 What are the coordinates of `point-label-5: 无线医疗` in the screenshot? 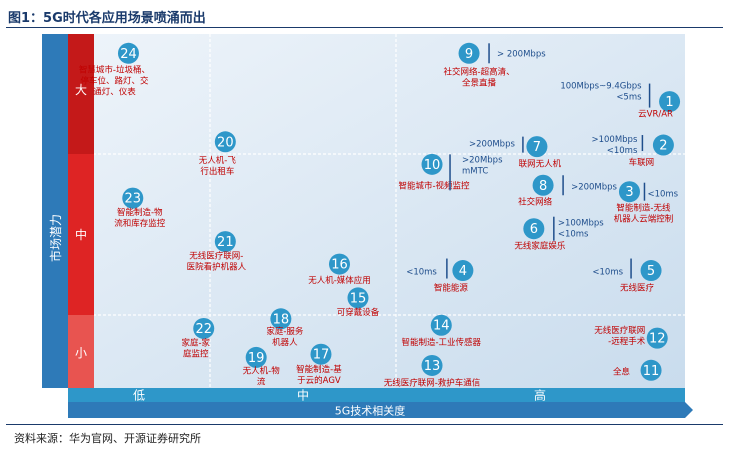 It's located at (637, 288).